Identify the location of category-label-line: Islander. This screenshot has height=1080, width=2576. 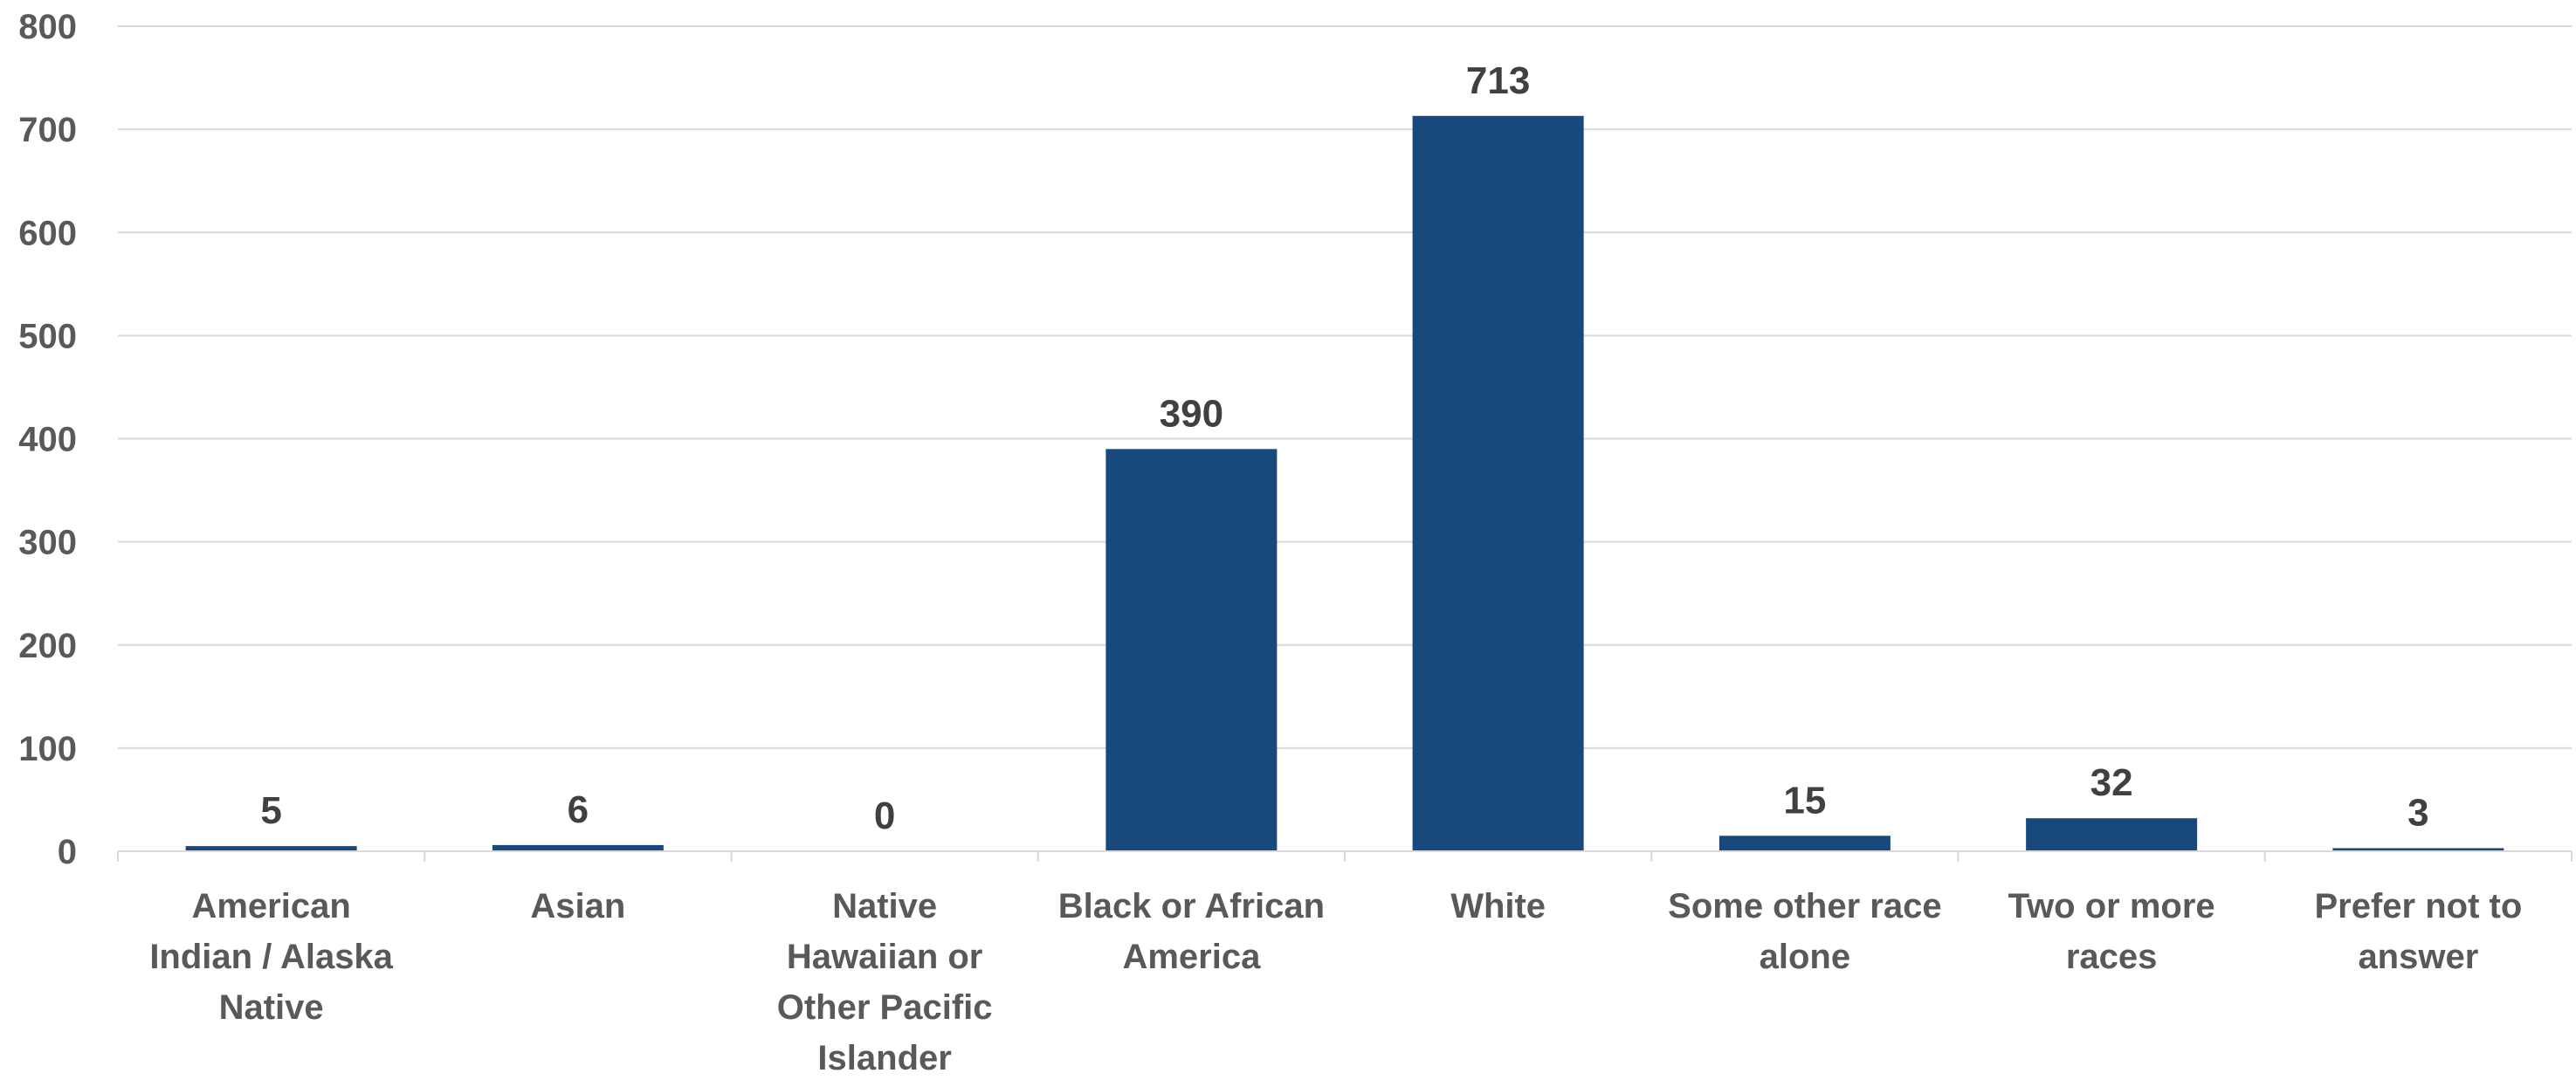
(884, 1058).